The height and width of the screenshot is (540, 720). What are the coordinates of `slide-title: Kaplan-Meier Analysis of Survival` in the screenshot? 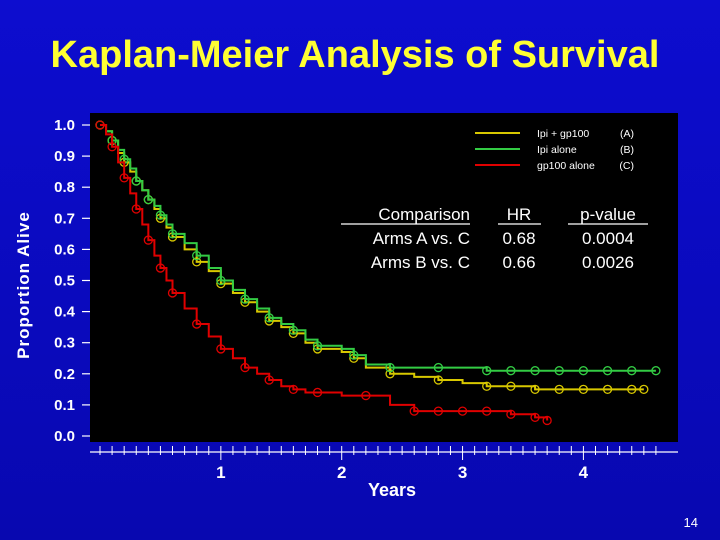 It's located at (355, 55).